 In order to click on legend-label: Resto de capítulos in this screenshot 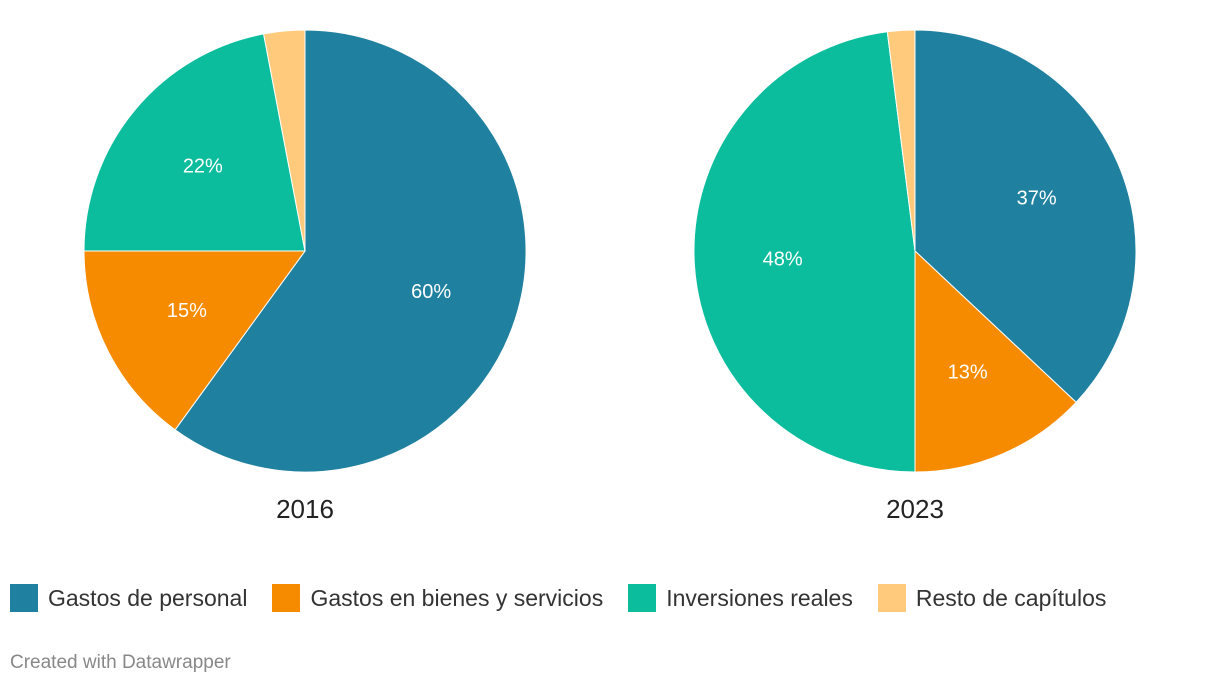, I will do `click(1011, 597)`.